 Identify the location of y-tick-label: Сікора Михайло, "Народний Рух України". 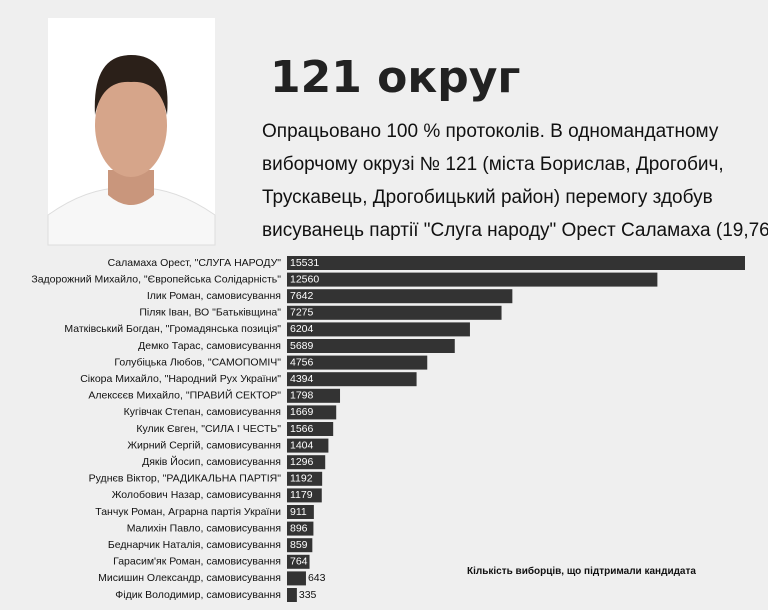
(180, 379).